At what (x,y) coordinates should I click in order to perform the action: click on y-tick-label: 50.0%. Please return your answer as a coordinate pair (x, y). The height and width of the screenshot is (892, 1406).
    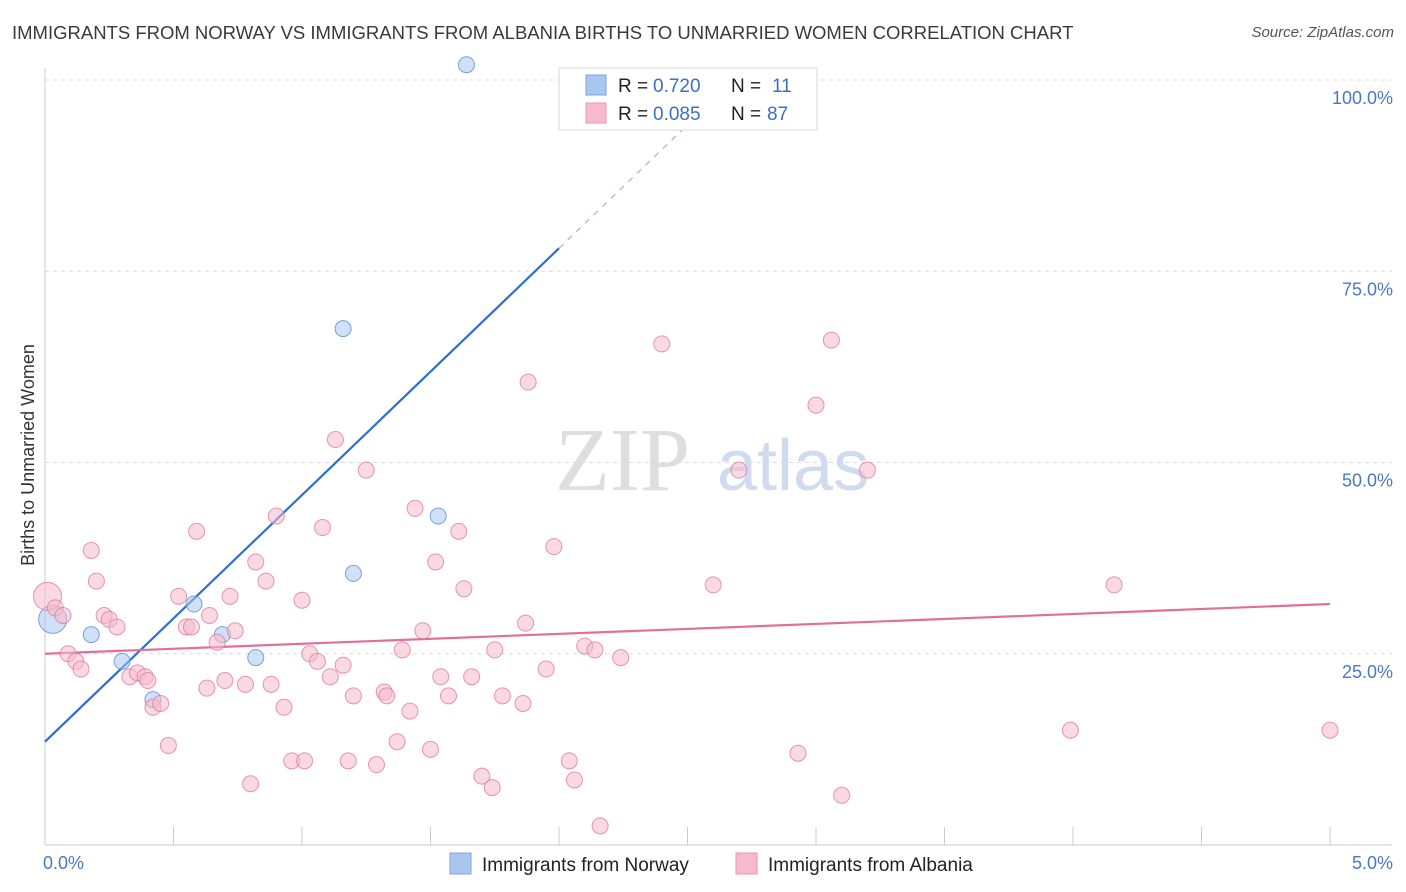
    Looking at the image, I should click on (1367, 481).